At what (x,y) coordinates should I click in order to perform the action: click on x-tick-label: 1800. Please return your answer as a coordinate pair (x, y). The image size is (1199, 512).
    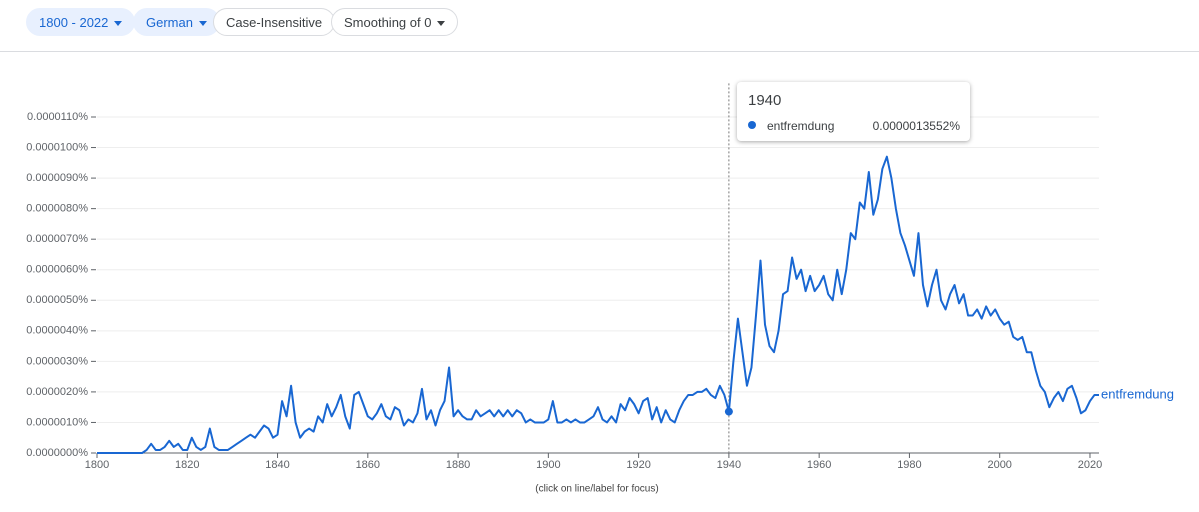
    Looking at the image, I should click on (97, 465).